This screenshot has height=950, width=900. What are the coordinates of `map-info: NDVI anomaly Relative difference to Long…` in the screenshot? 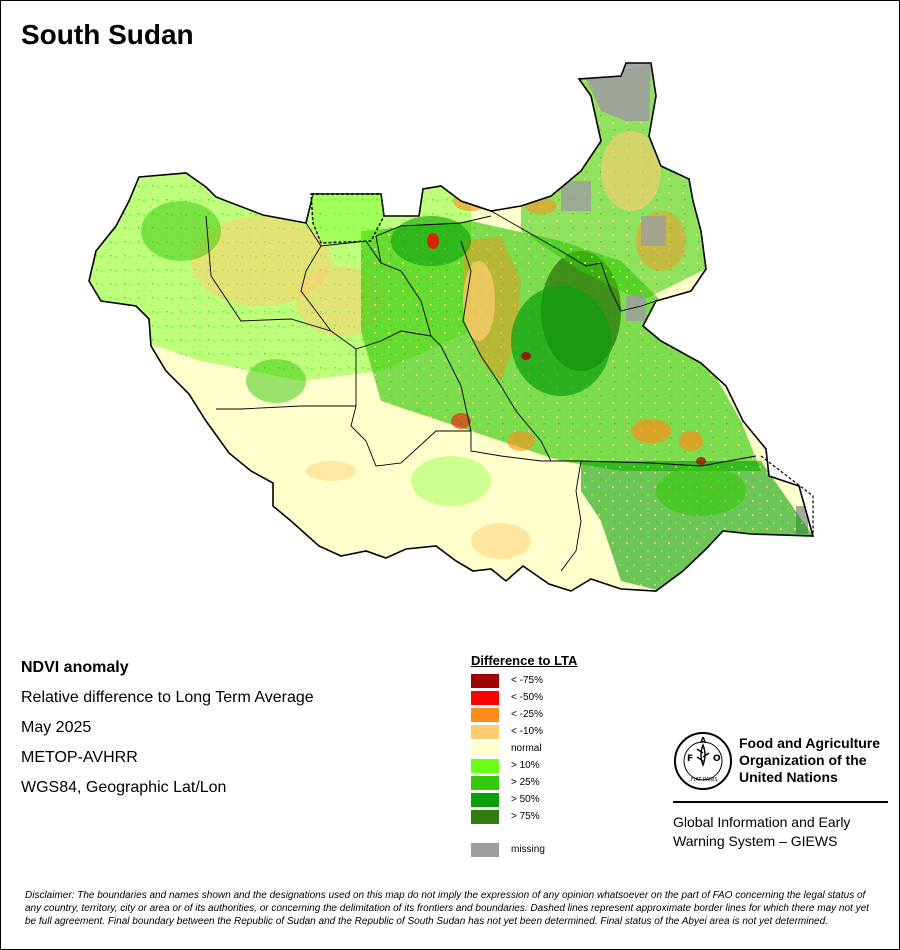 It's located at (167, 732).